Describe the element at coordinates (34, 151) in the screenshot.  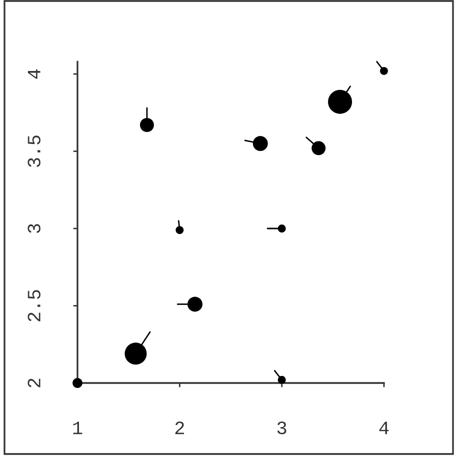
I see `y-tick-label: 3.5` at that location.